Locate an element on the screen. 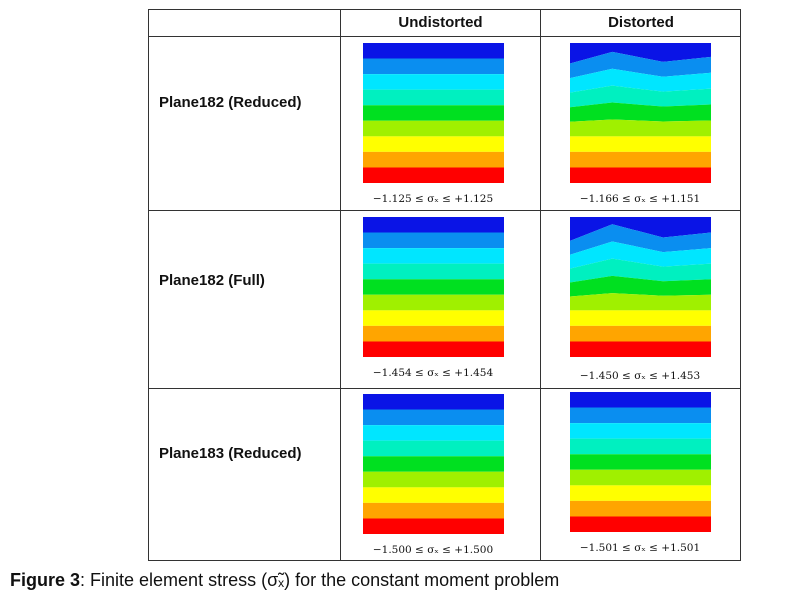  stress-range: −1.166 ≤ σₓ ≤ +1.151 is located at coordinates (640, 199).